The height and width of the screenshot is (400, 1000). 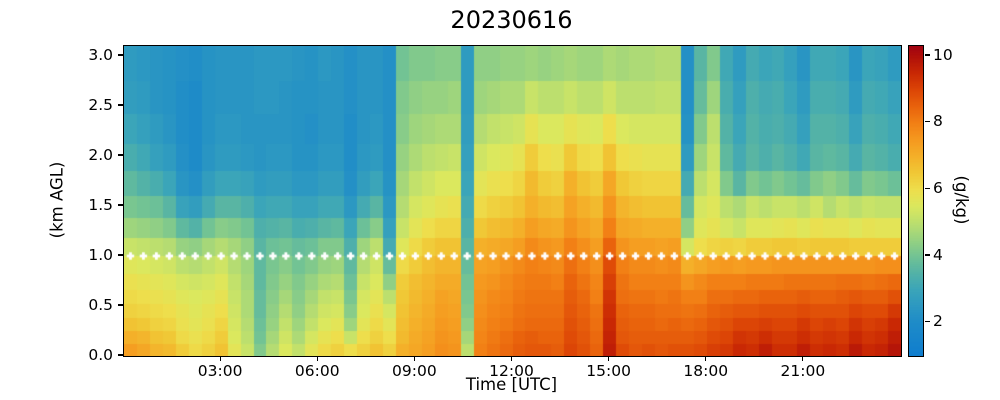 I want to click on colorbar-tick-label: 6, so click(x=938, y=187).